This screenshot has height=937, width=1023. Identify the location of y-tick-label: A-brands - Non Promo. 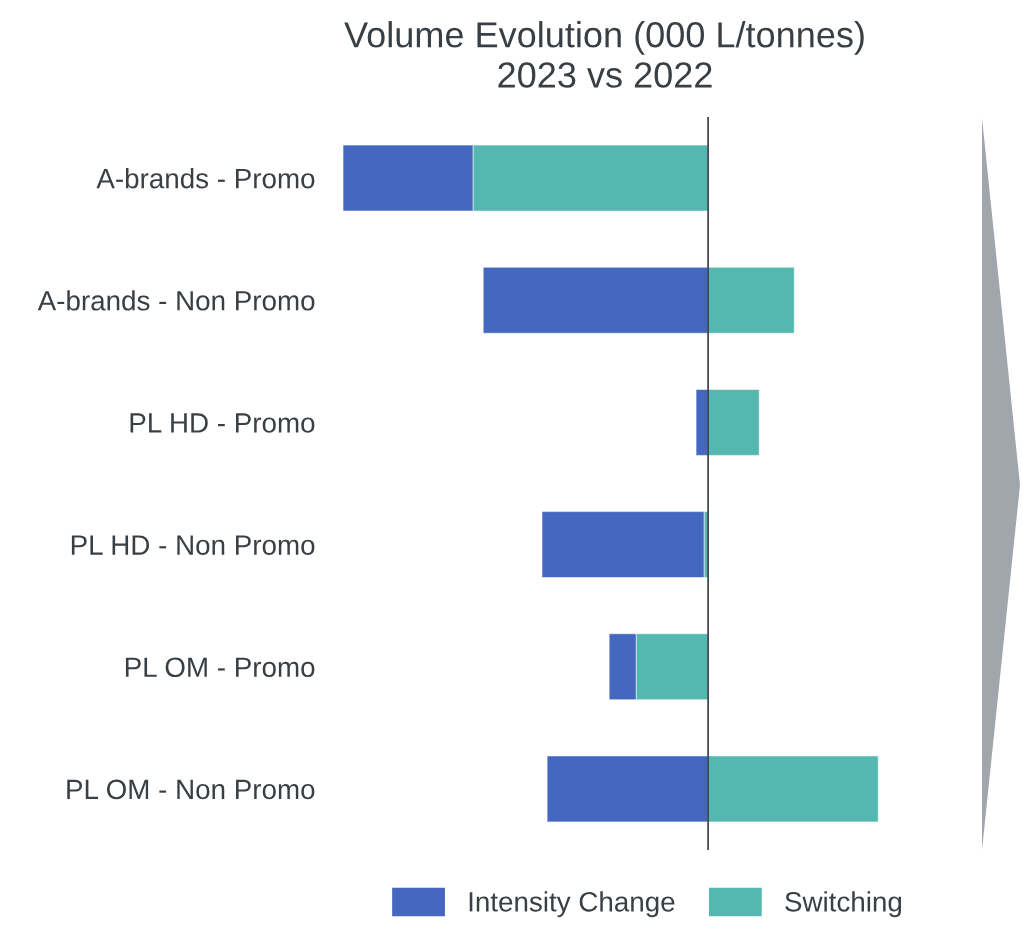
(176, 300).